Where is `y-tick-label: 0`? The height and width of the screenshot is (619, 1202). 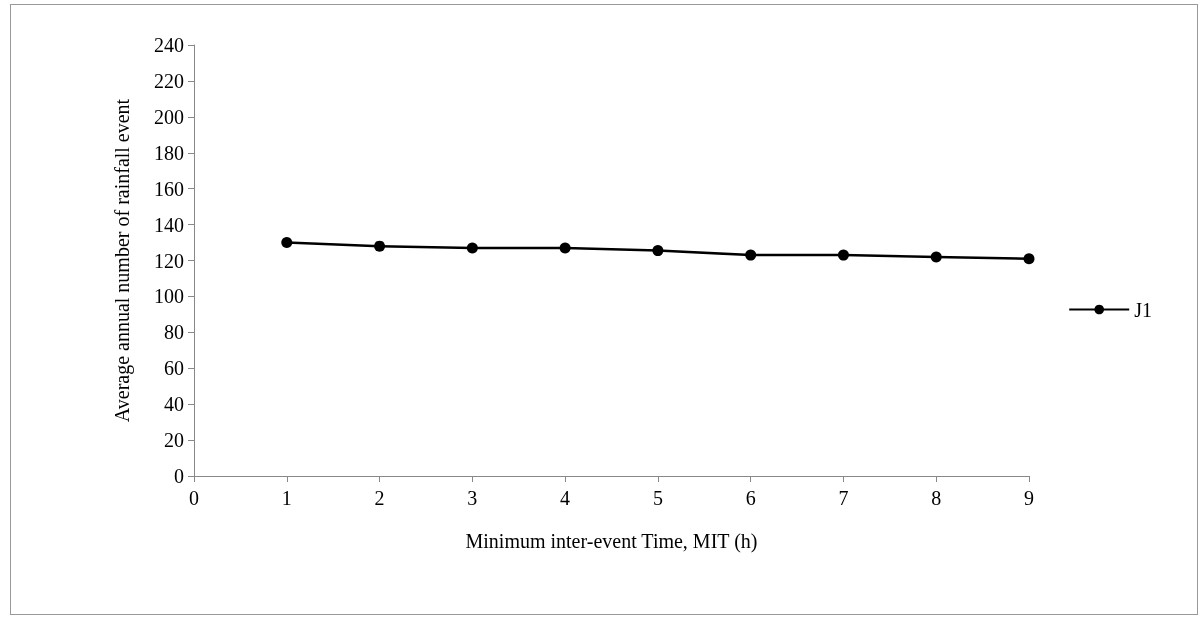
y-tick-label: 0 is located at coordinates (179, 476).